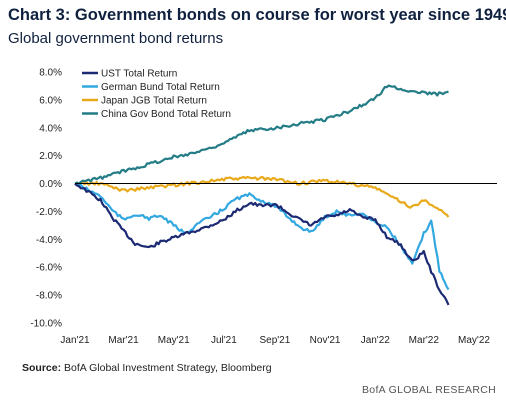 This screenshot has width=506, height=401. I want to click on x-tick-label: Nov'21, so click(325, 340).